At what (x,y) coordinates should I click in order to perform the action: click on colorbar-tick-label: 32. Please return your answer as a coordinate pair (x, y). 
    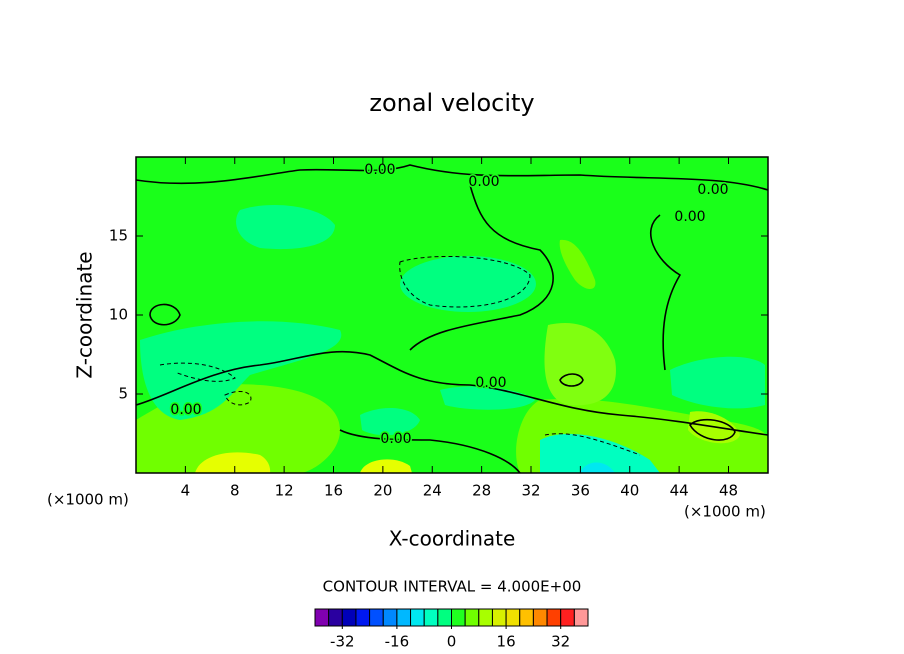
    Looking at the image, I should click on (560, 642).